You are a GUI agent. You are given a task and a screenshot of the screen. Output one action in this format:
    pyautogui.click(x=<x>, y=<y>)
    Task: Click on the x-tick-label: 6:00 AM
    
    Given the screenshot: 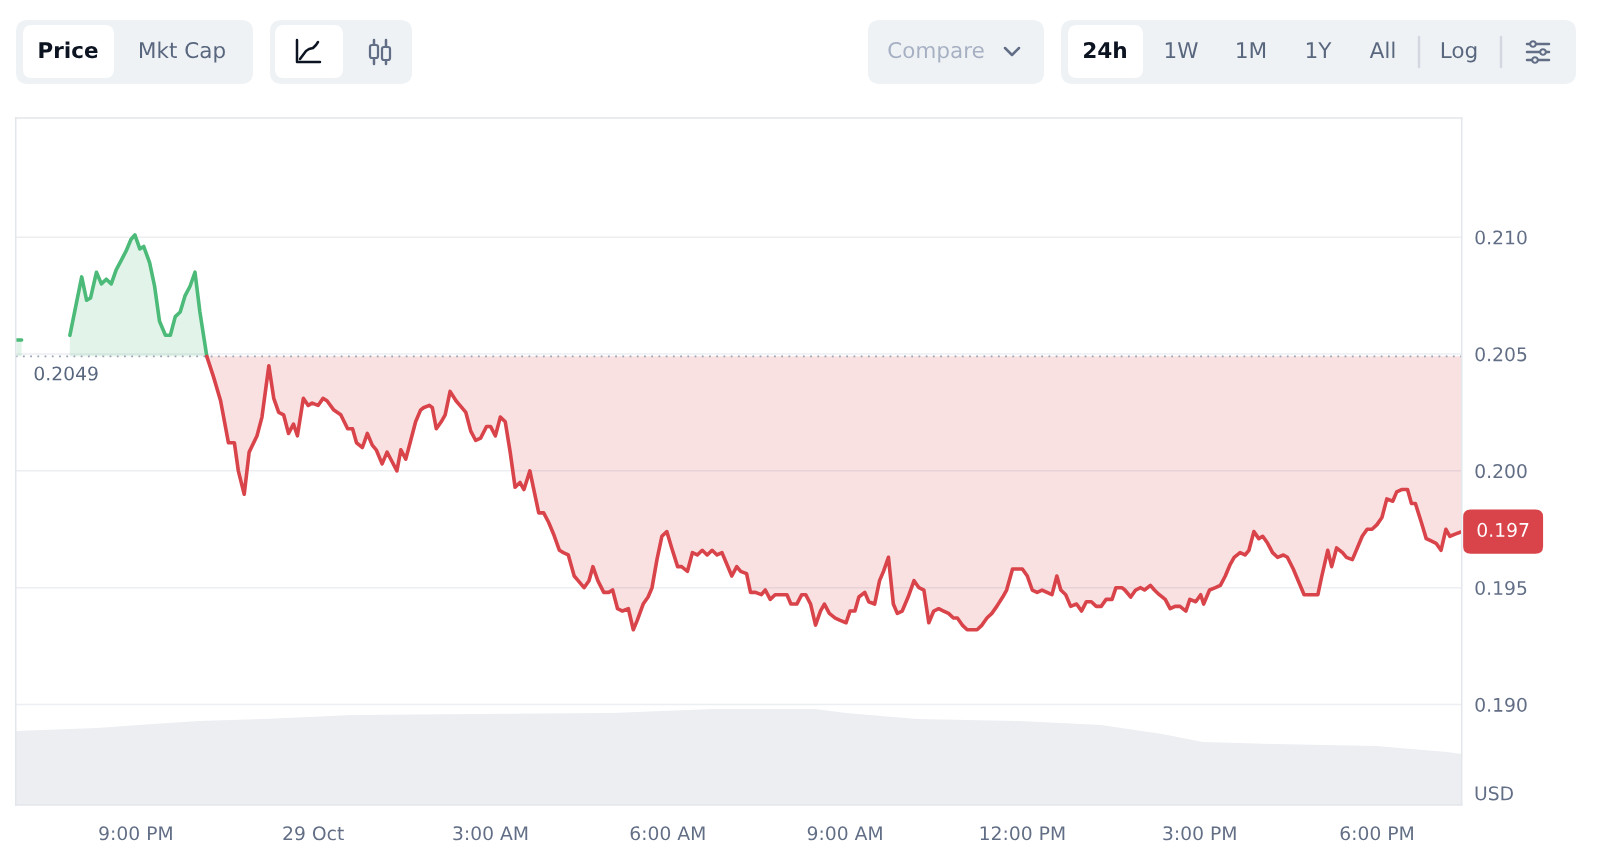 What is the action you would take?
    pyautogui.click(x=667, y=833)
    